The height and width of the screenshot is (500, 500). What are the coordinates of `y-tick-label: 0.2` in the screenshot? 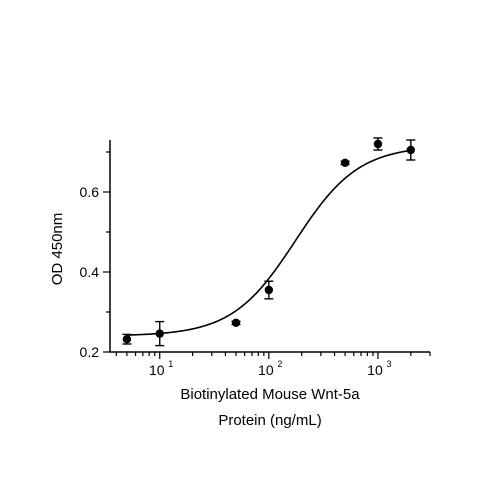 It's located at (90, 352).